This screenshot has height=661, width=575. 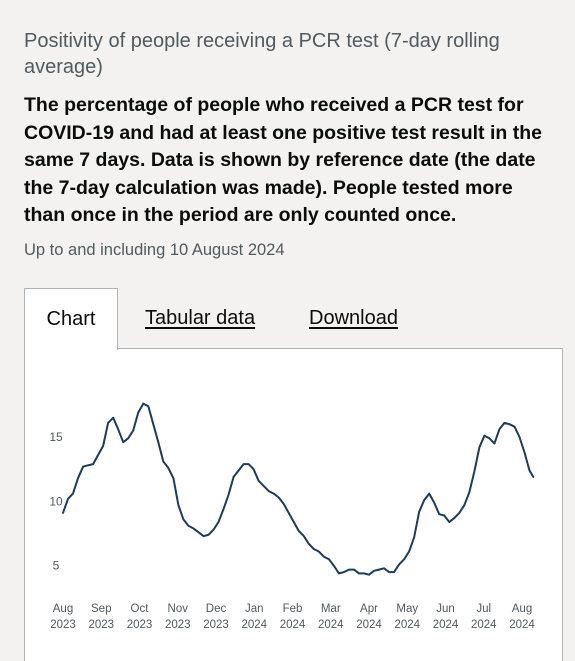 What do you see at coordinates (56, 566) in the screenshot?
I see `y-tick-label: 5` at bounding box center [56, 566].